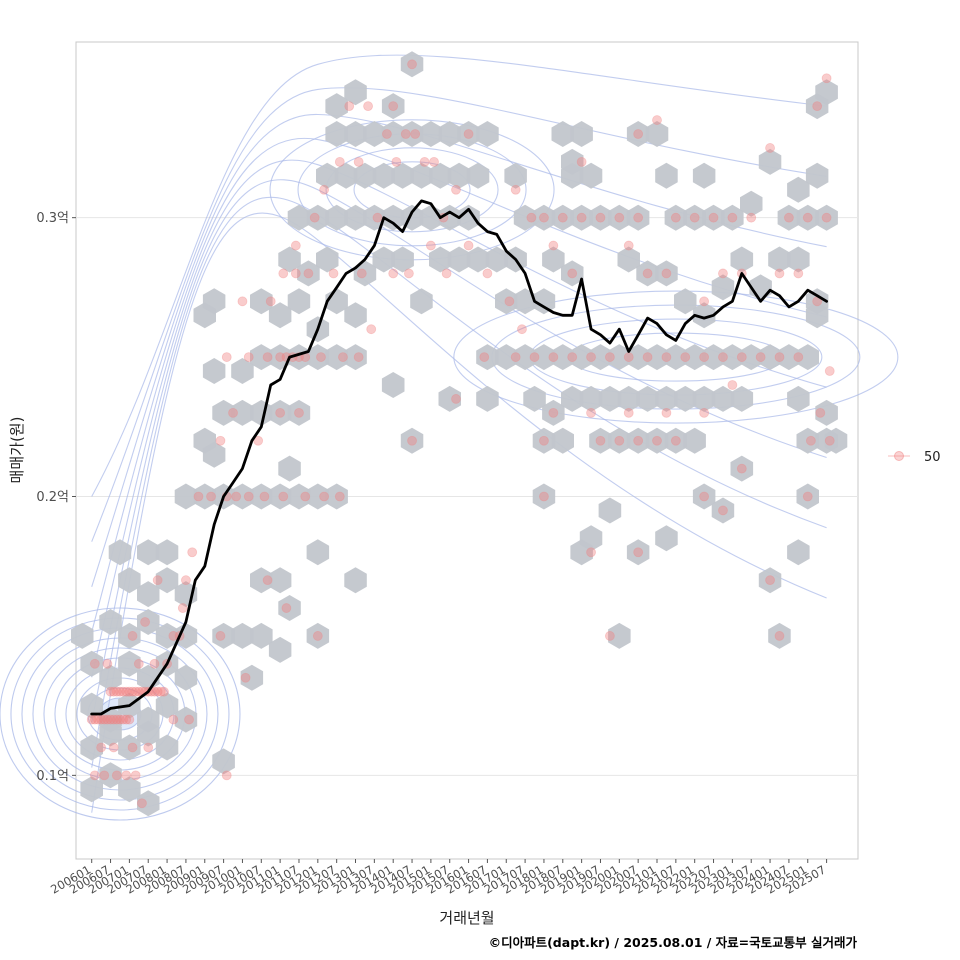 The width and height of the screenshot is (960, 960). Describe the element at coordinates (56, 497) in the screenshot. I see `y-axis-ticks: 0.1억 0.2억 0.3억` at that location.